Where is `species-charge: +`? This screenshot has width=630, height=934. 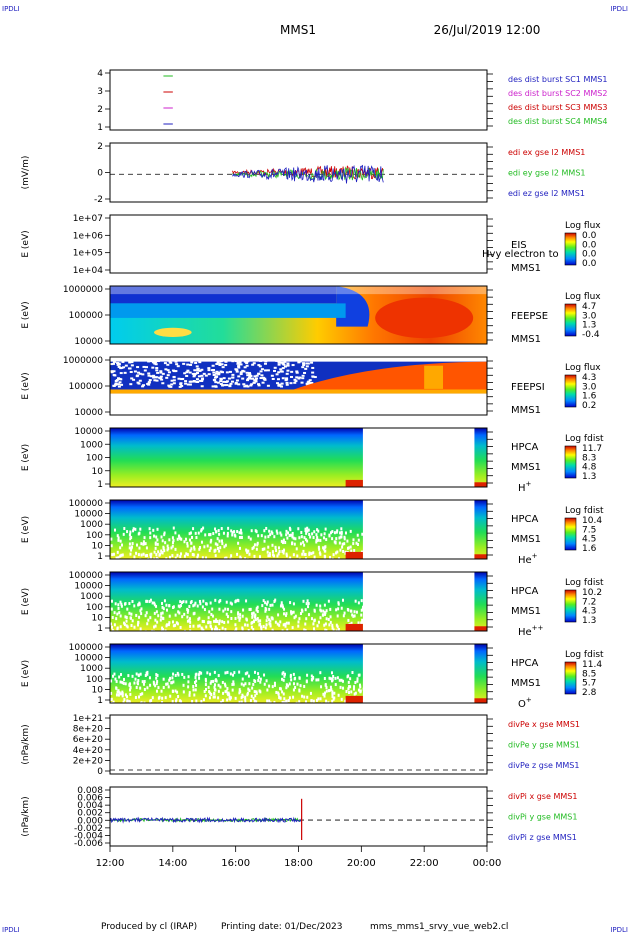 species-charge: + is located at coordinates (529, 484).